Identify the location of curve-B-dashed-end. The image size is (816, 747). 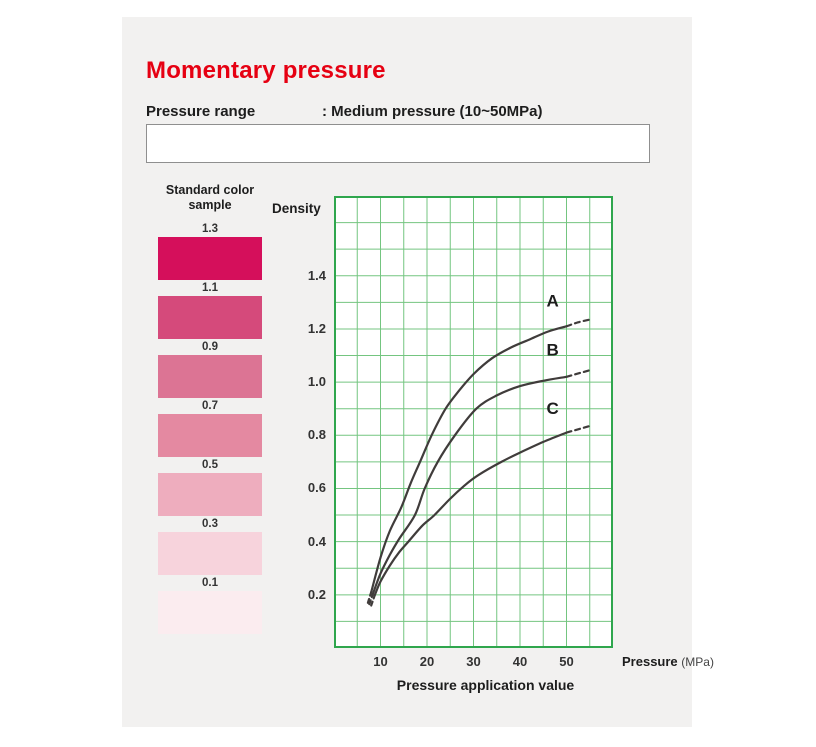
(578, 373).